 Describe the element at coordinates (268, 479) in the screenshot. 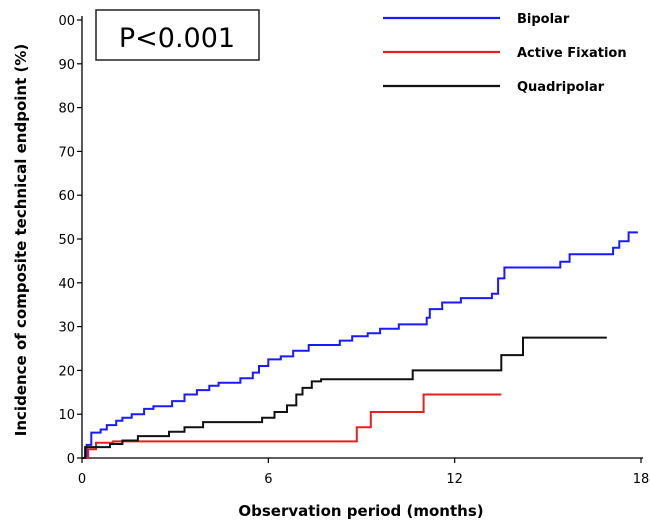

I see `x-tick-label: 6` at that location.